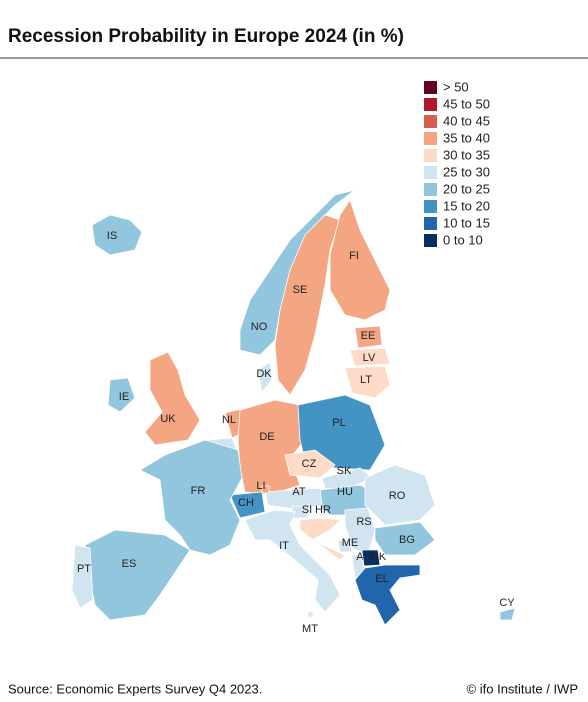  I want to click on country: DK, so click(264, 377).